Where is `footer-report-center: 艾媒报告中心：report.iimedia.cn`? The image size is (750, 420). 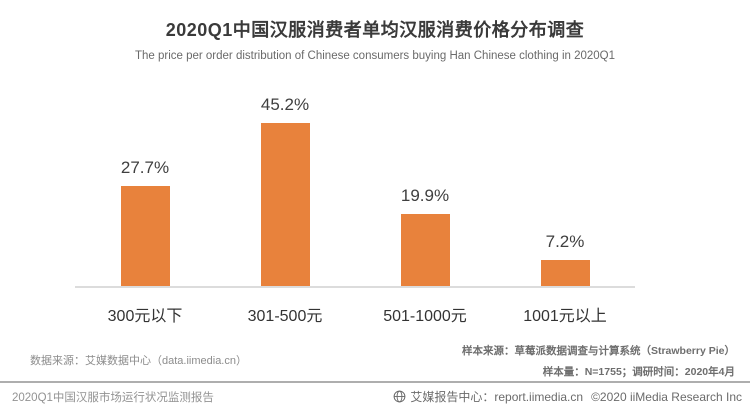
footer-report-center: 艾媒报告中心：report.iimedia.cn is located at coordinates (497, 397).